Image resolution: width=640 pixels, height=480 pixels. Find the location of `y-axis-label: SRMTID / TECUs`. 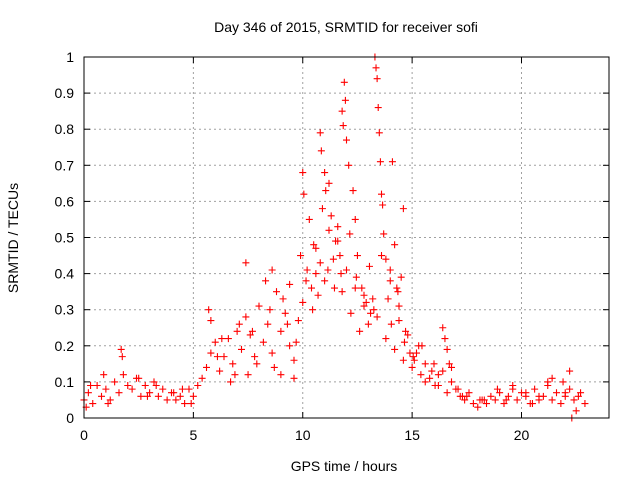

y-axis-label: SRMTID / TECUs is located at coordinates (13, 238).